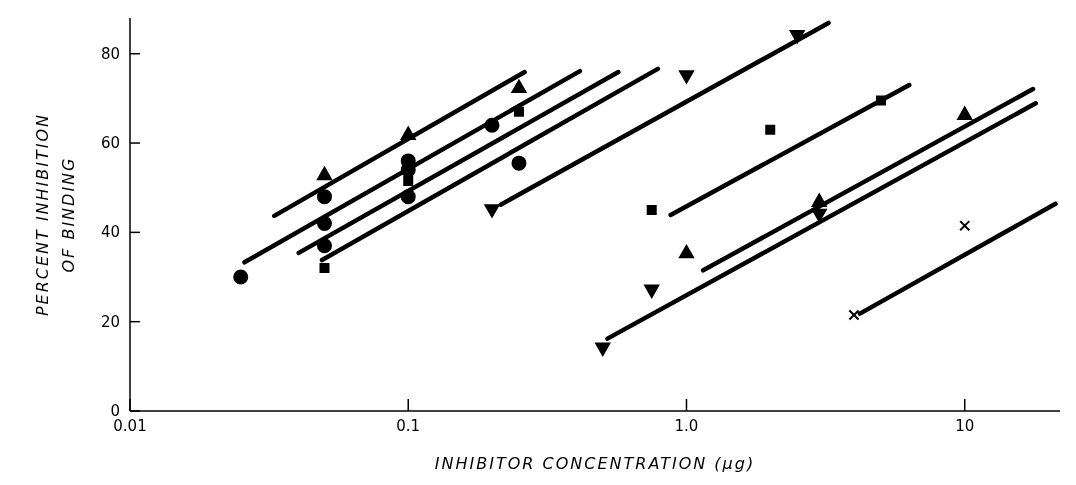 The width and height of the screenshot is (1076, 485). What do you see at coordinates (130, 426) in the screenshot?
I see `x-tick-label: 0.01` at bounding box center [130, 426].